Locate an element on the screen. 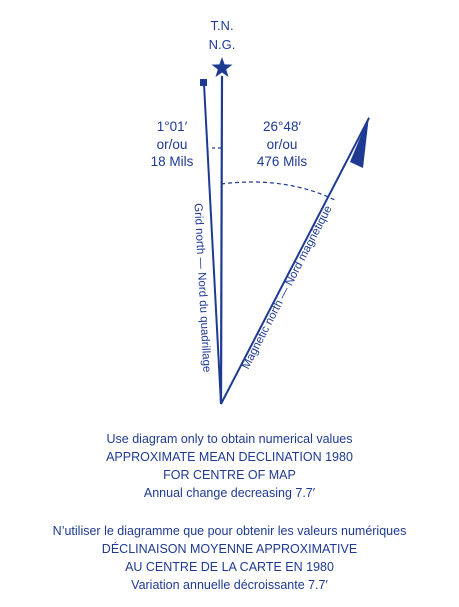 The width and height of the screenshot is (459, 607). magnetic-angle-arc is located at coordinates (278, 191).